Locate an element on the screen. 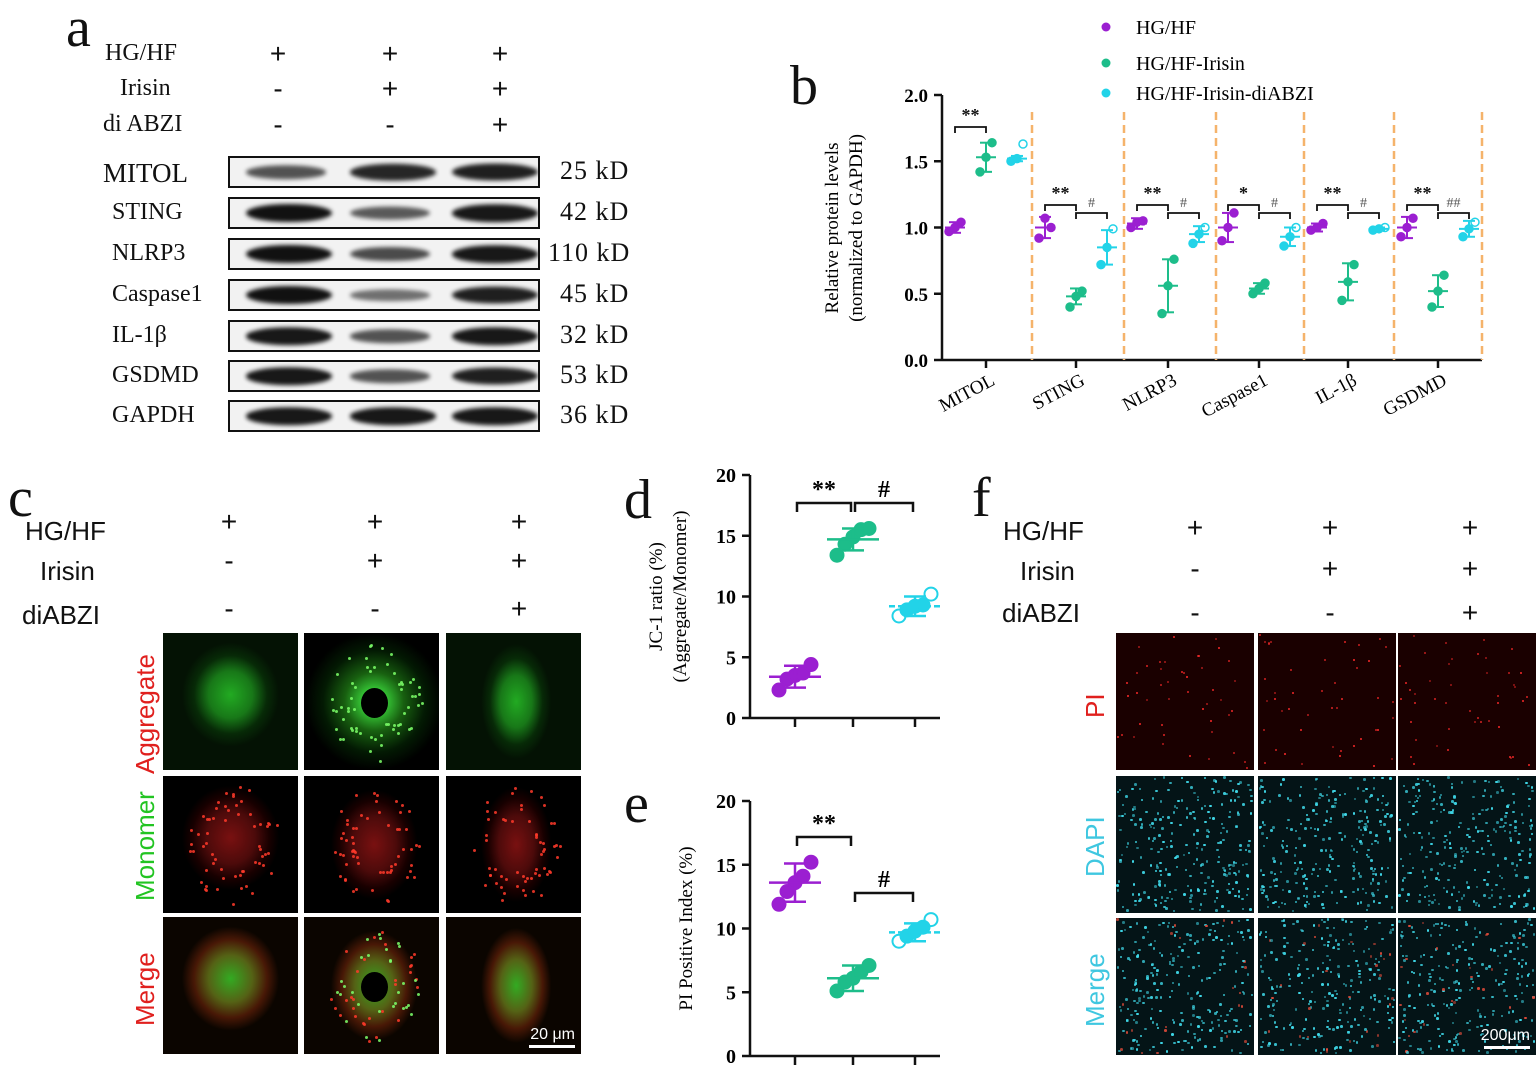 The height and width of the screenshot is (1068, 1540). plus-mark: + is located at coordinates (1470, 568).